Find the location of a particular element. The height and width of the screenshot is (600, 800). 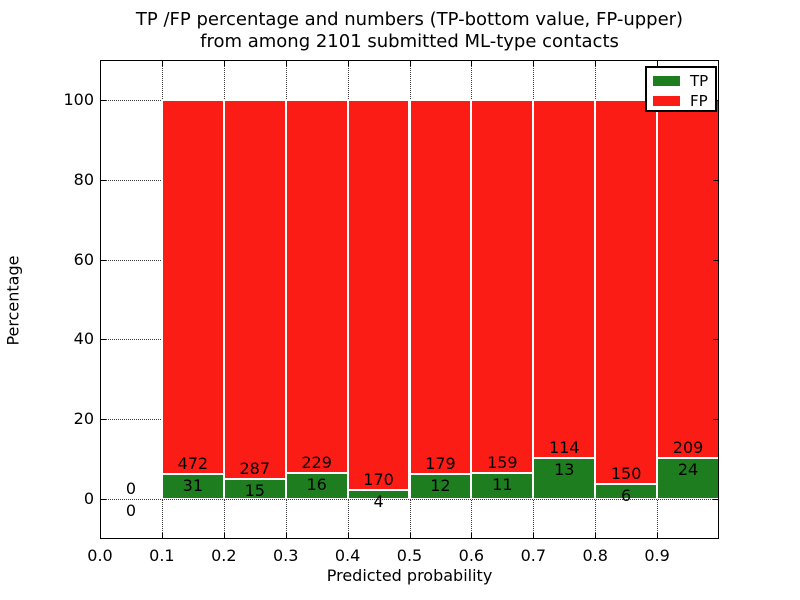

fp-count-label: 287 is located at coordinates (255, 469).